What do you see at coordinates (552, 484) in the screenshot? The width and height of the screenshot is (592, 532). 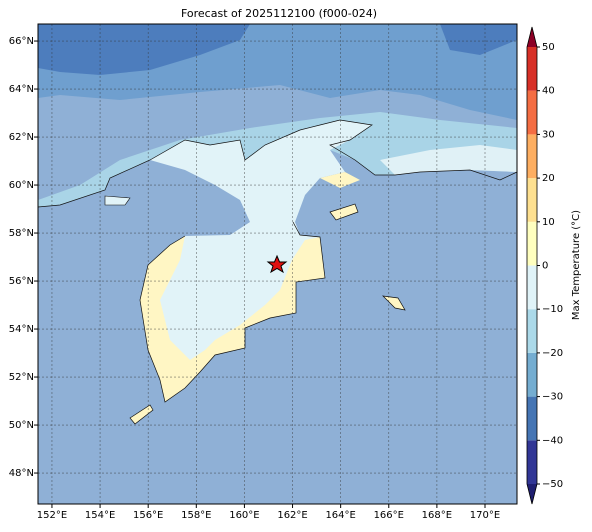 I see `colorbar-tick-label: −50` at bounding box center [552, 484].